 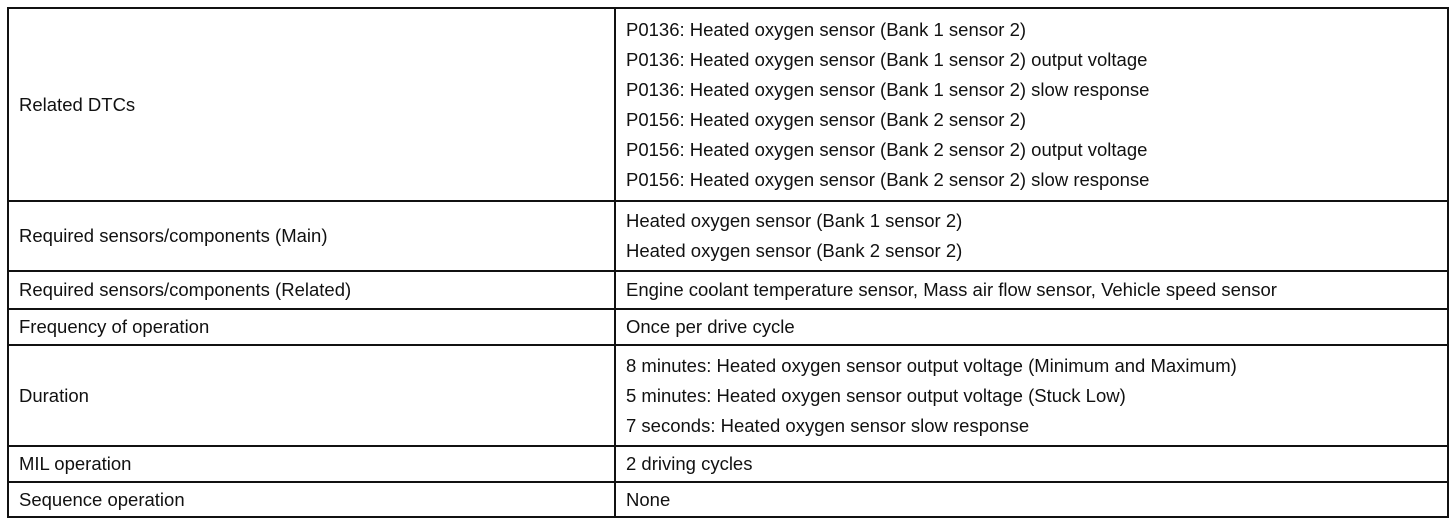 I want to click on row-value: None, so click(x=1031, y=499).